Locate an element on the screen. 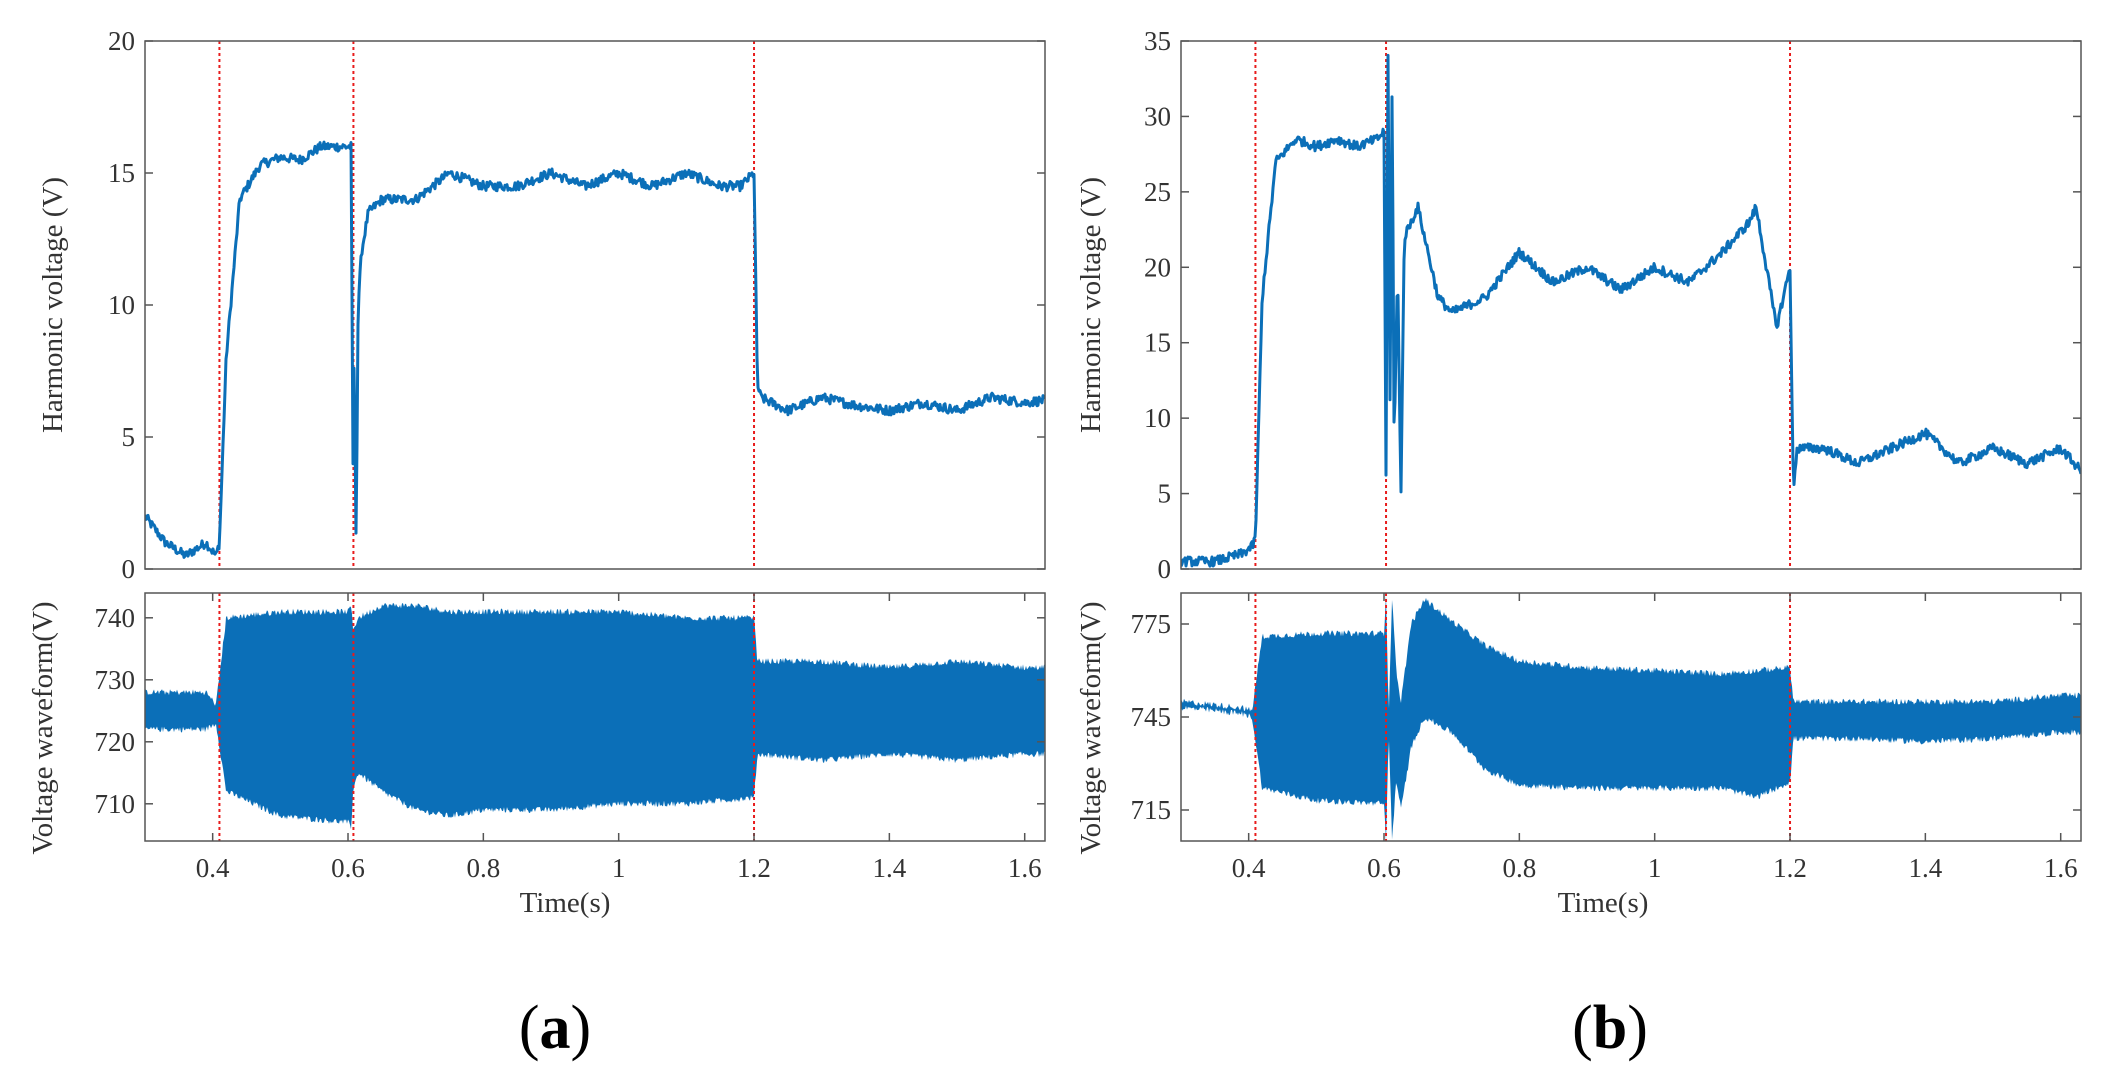  ytick-label: 35 is located at coordinates (1157, 41).